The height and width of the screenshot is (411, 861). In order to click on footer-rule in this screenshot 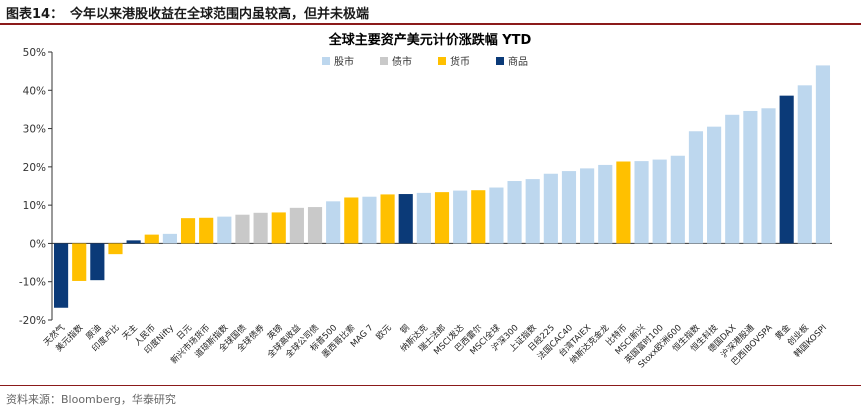, I will do `click(430, 385)`.